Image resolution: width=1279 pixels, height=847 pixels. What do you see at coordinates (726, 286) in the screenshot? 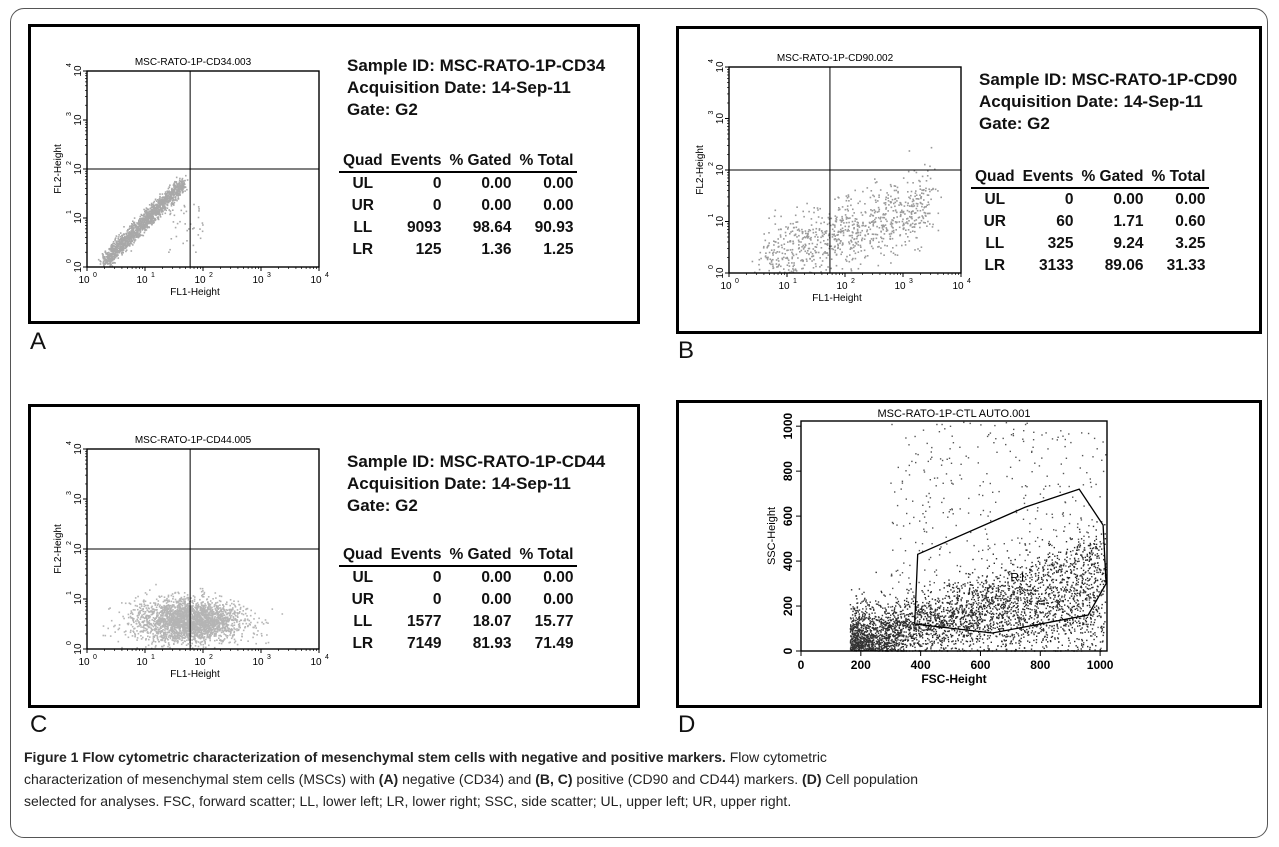
I see `x-tick-label: 10` at bounding box center [726, 286].